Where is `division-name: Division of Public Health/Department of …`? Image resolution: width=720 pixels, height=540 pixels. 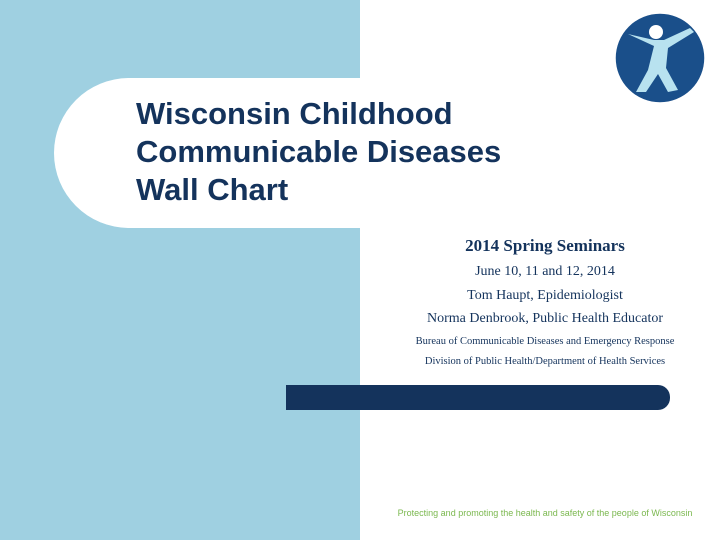 division-name: Division of Public Health/Department of … is located at coordinates (545, 361).